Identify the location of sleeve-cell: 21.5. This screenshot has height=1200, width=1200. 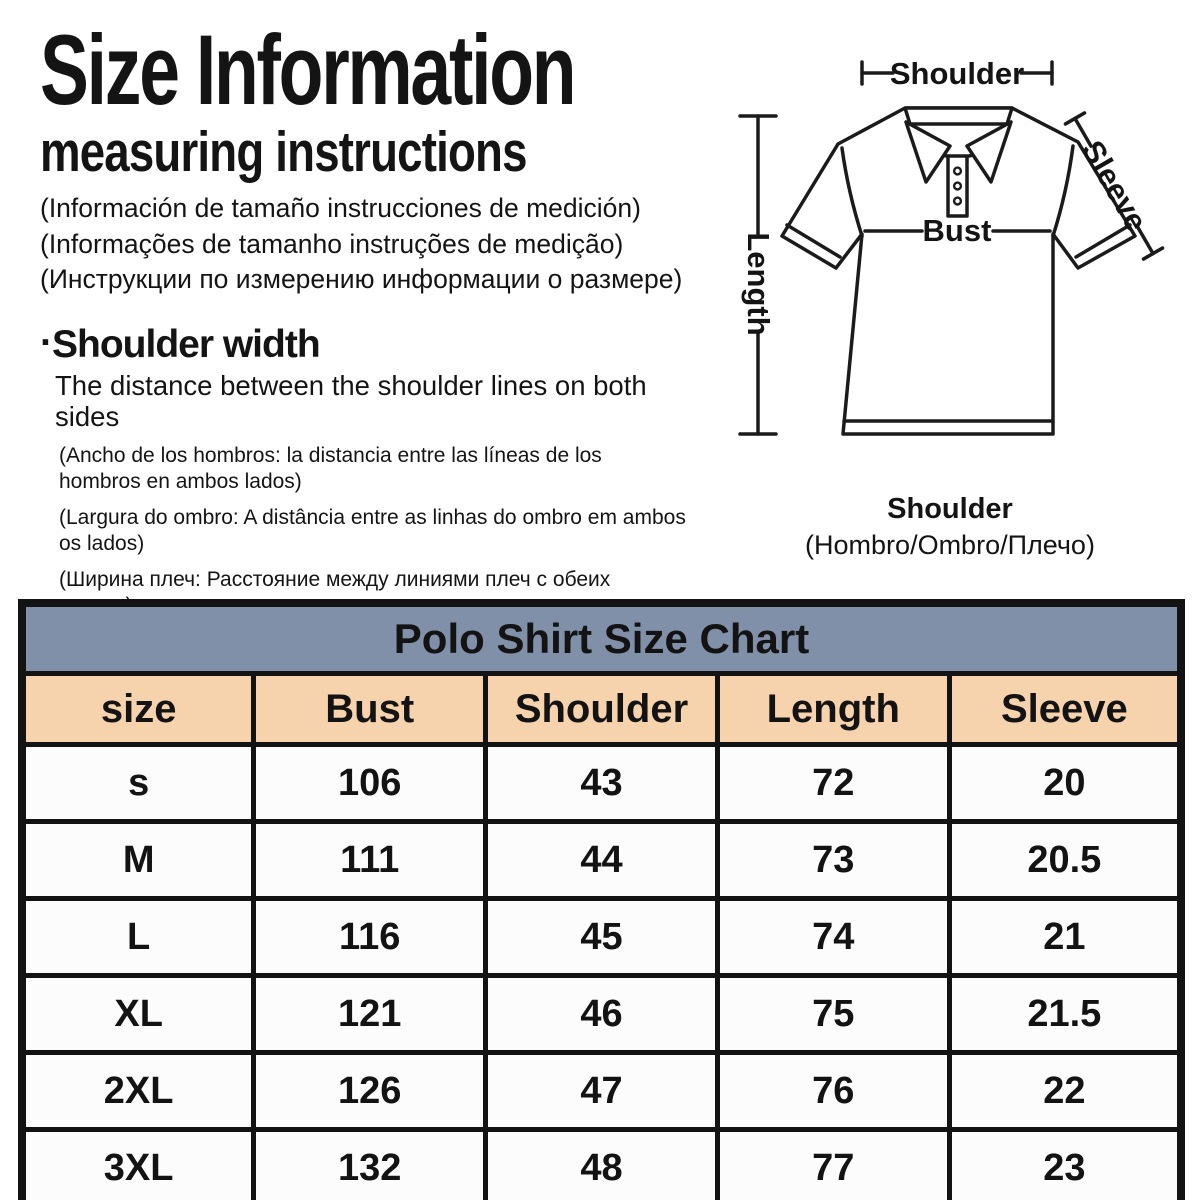
(1065, 1014).